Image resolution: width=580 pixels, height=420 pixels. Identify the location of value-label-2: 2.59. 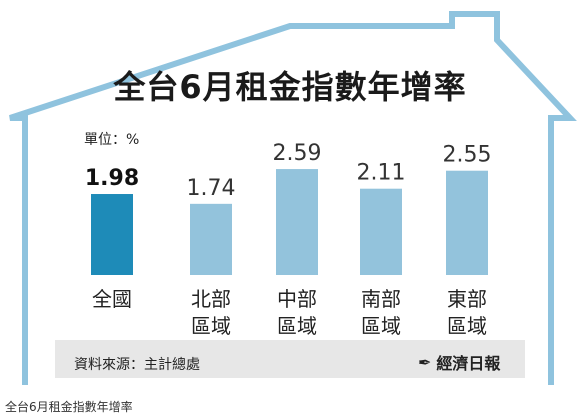
(297, 153).